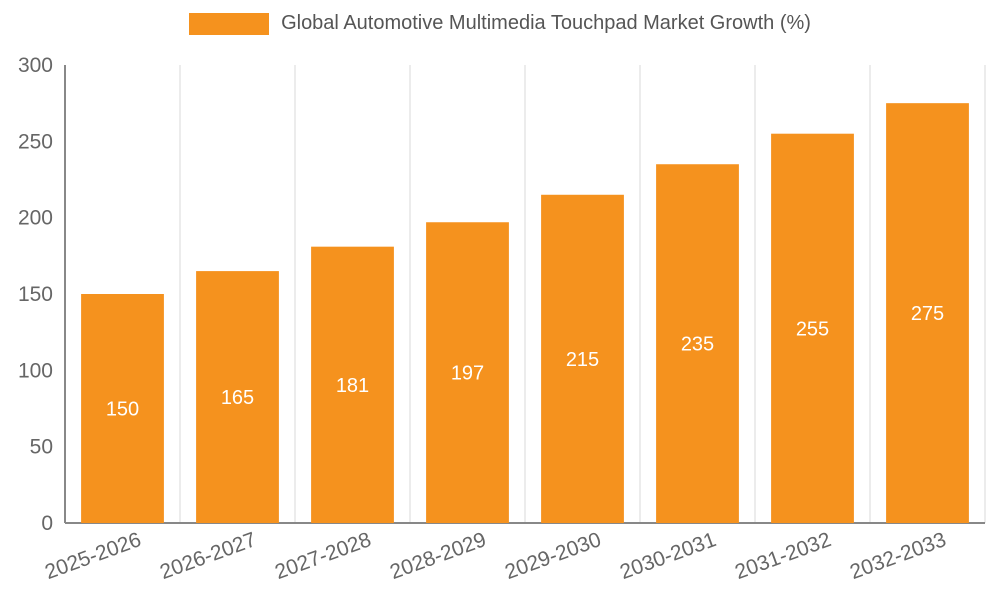 This screenshot has height=600, width=1000. What do you see at coordinates (35, 294) in the screenshot?
I see `y-axis-tick-label: 150` at bounding box center [35, 294].